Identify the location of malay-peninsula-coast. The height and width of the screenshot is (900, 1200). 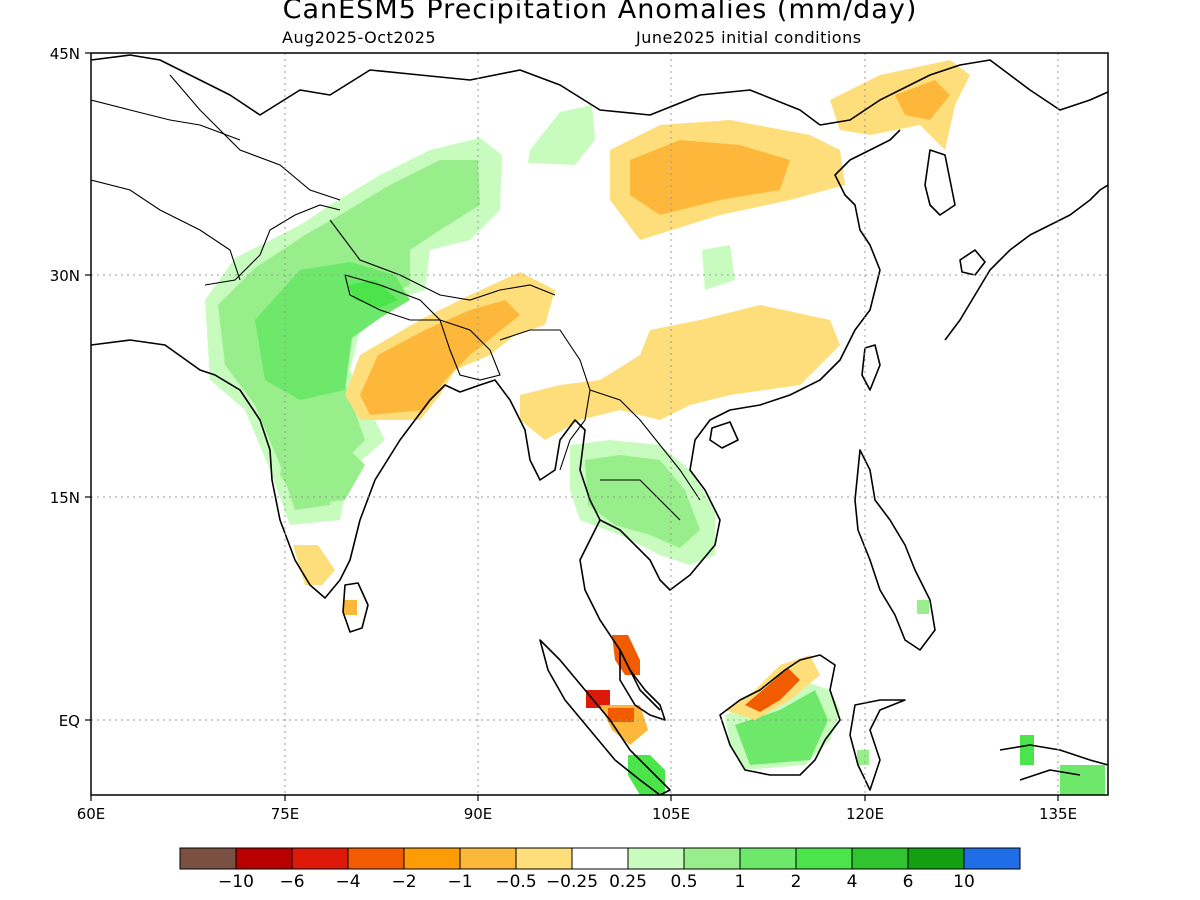
(642, 685).